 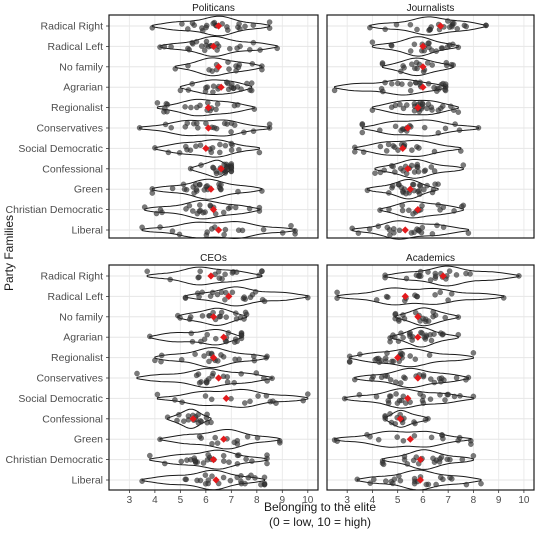 What do you see at coordinates (72, 169) in the screenshot?
I see `category-label: Confessional` at bounding box center [72, 169].